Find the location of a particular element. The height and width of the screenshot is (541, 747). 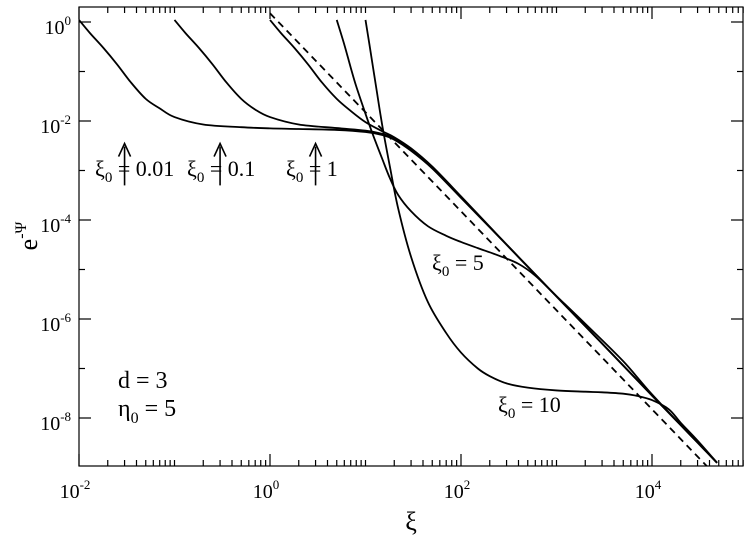

x-tick-label-exponent: 2 is located at coordinates (467, 484).